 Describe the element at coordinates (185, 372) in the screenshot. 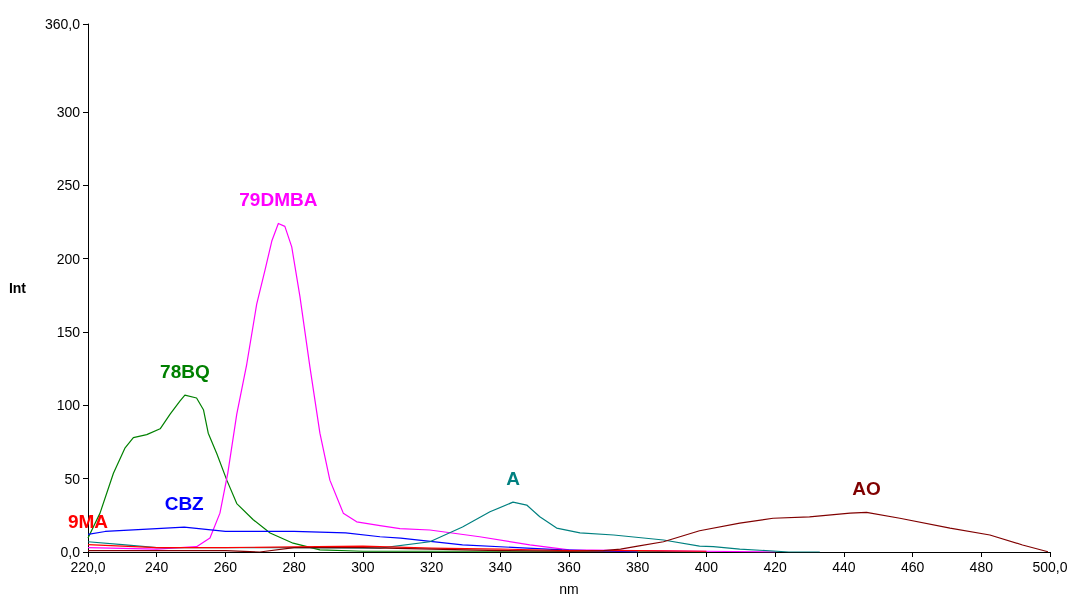

I see `series-label: 78BQ` at that location.